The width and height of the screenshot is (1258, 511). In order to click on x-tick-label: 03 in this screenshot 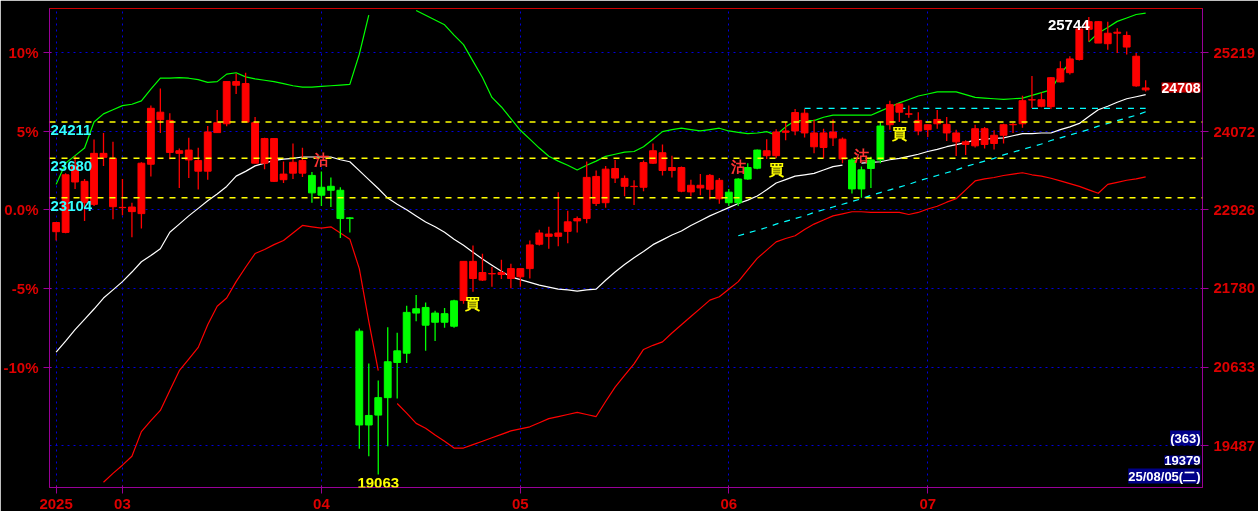, I will do `click(122, 502)`.